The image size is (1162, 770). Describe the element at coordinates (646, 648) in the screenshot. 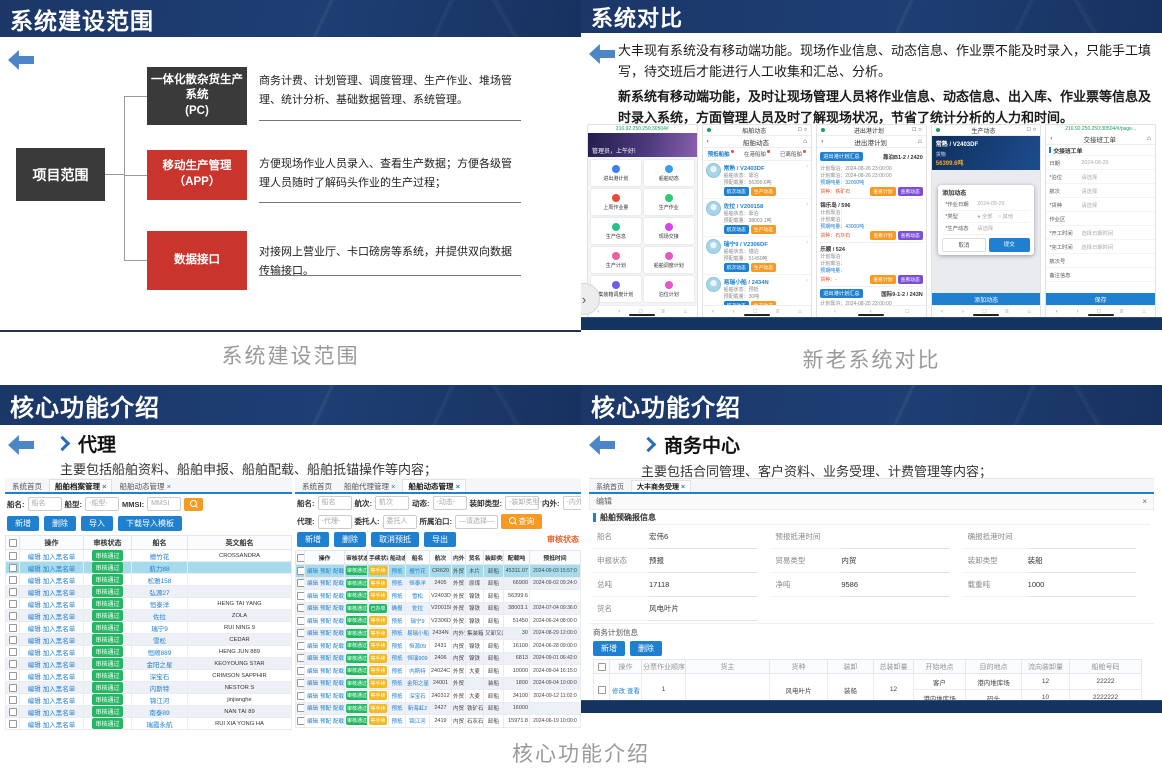

I see `toolbar-button: 删除` at that location.